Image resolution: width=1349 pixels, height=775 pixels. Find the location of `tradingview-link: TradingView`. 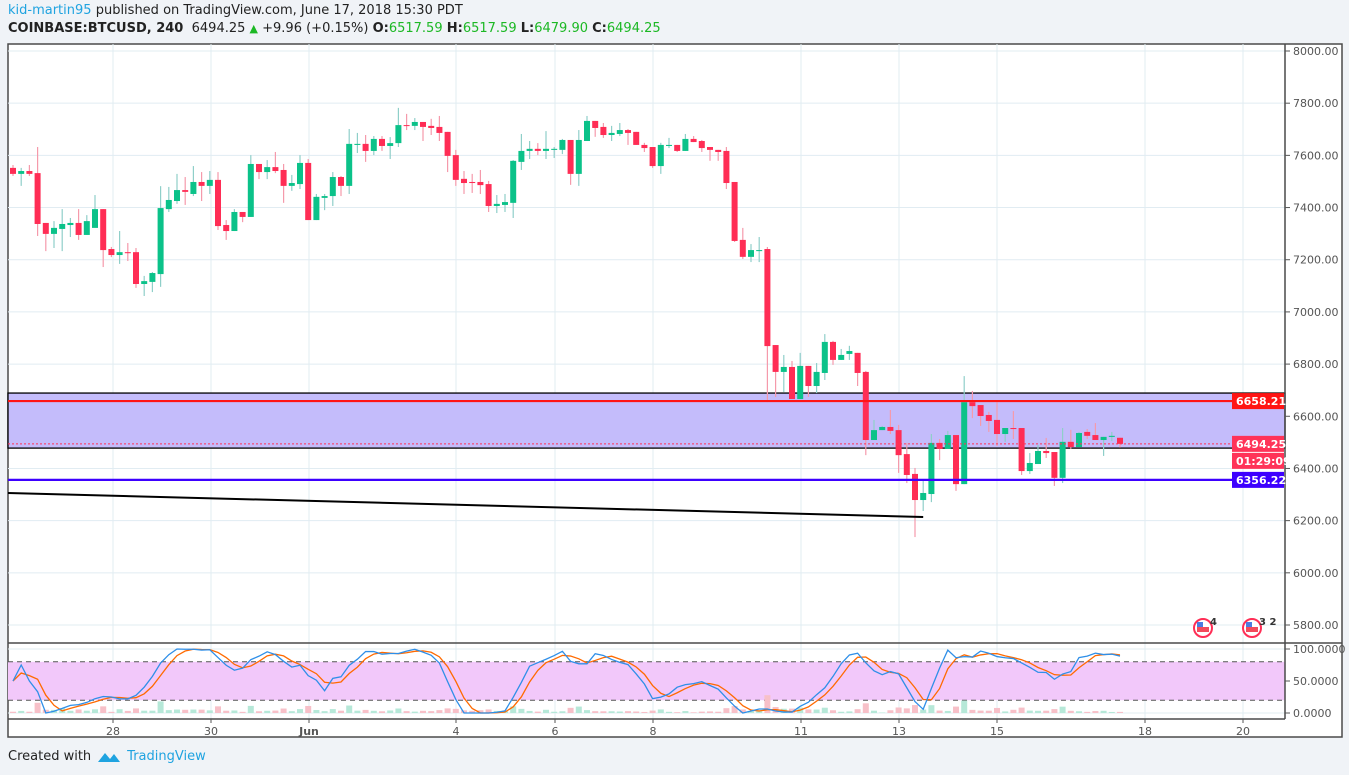

tradingview-link: TradingView is located at coordinates (166, 756).